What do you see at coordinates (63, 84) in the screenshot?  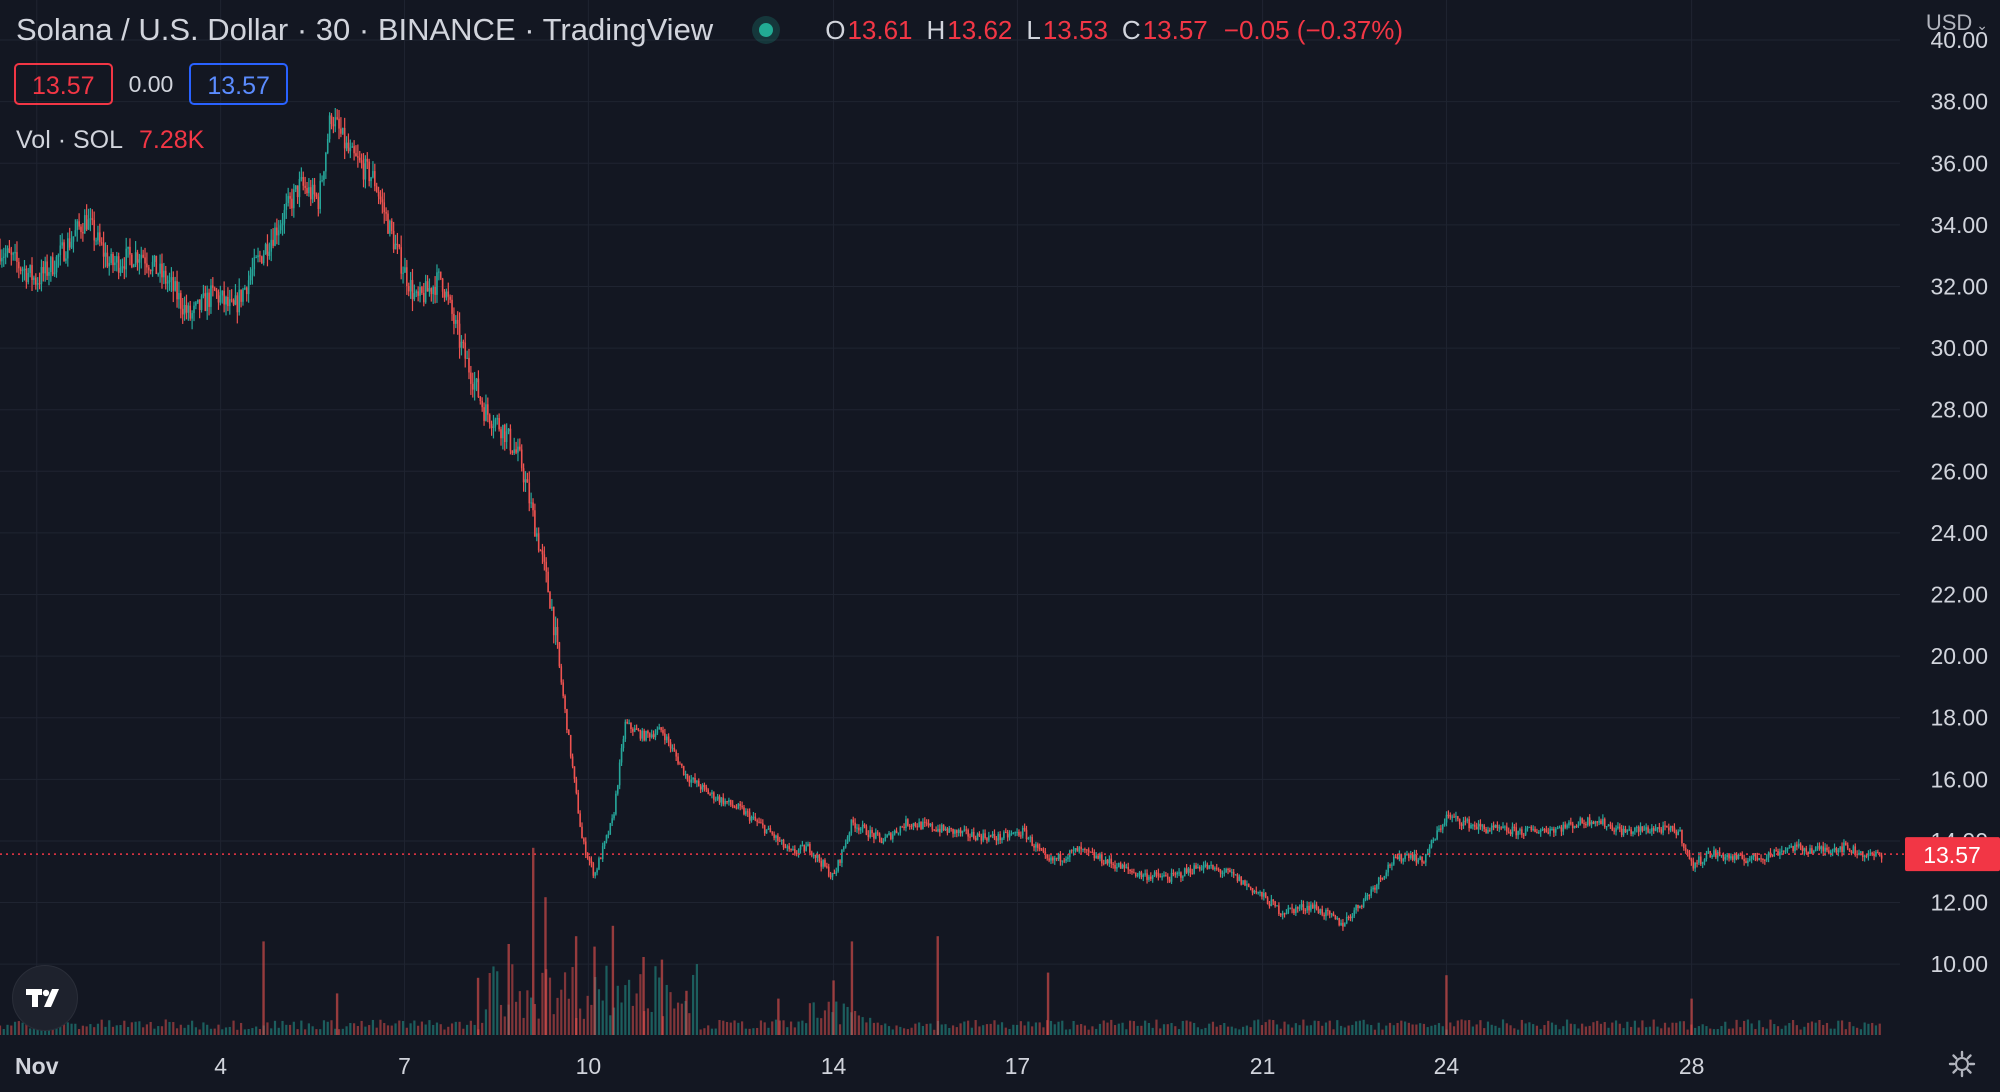 I see `sell-button: 13.57` at bounding box center [63, 84].